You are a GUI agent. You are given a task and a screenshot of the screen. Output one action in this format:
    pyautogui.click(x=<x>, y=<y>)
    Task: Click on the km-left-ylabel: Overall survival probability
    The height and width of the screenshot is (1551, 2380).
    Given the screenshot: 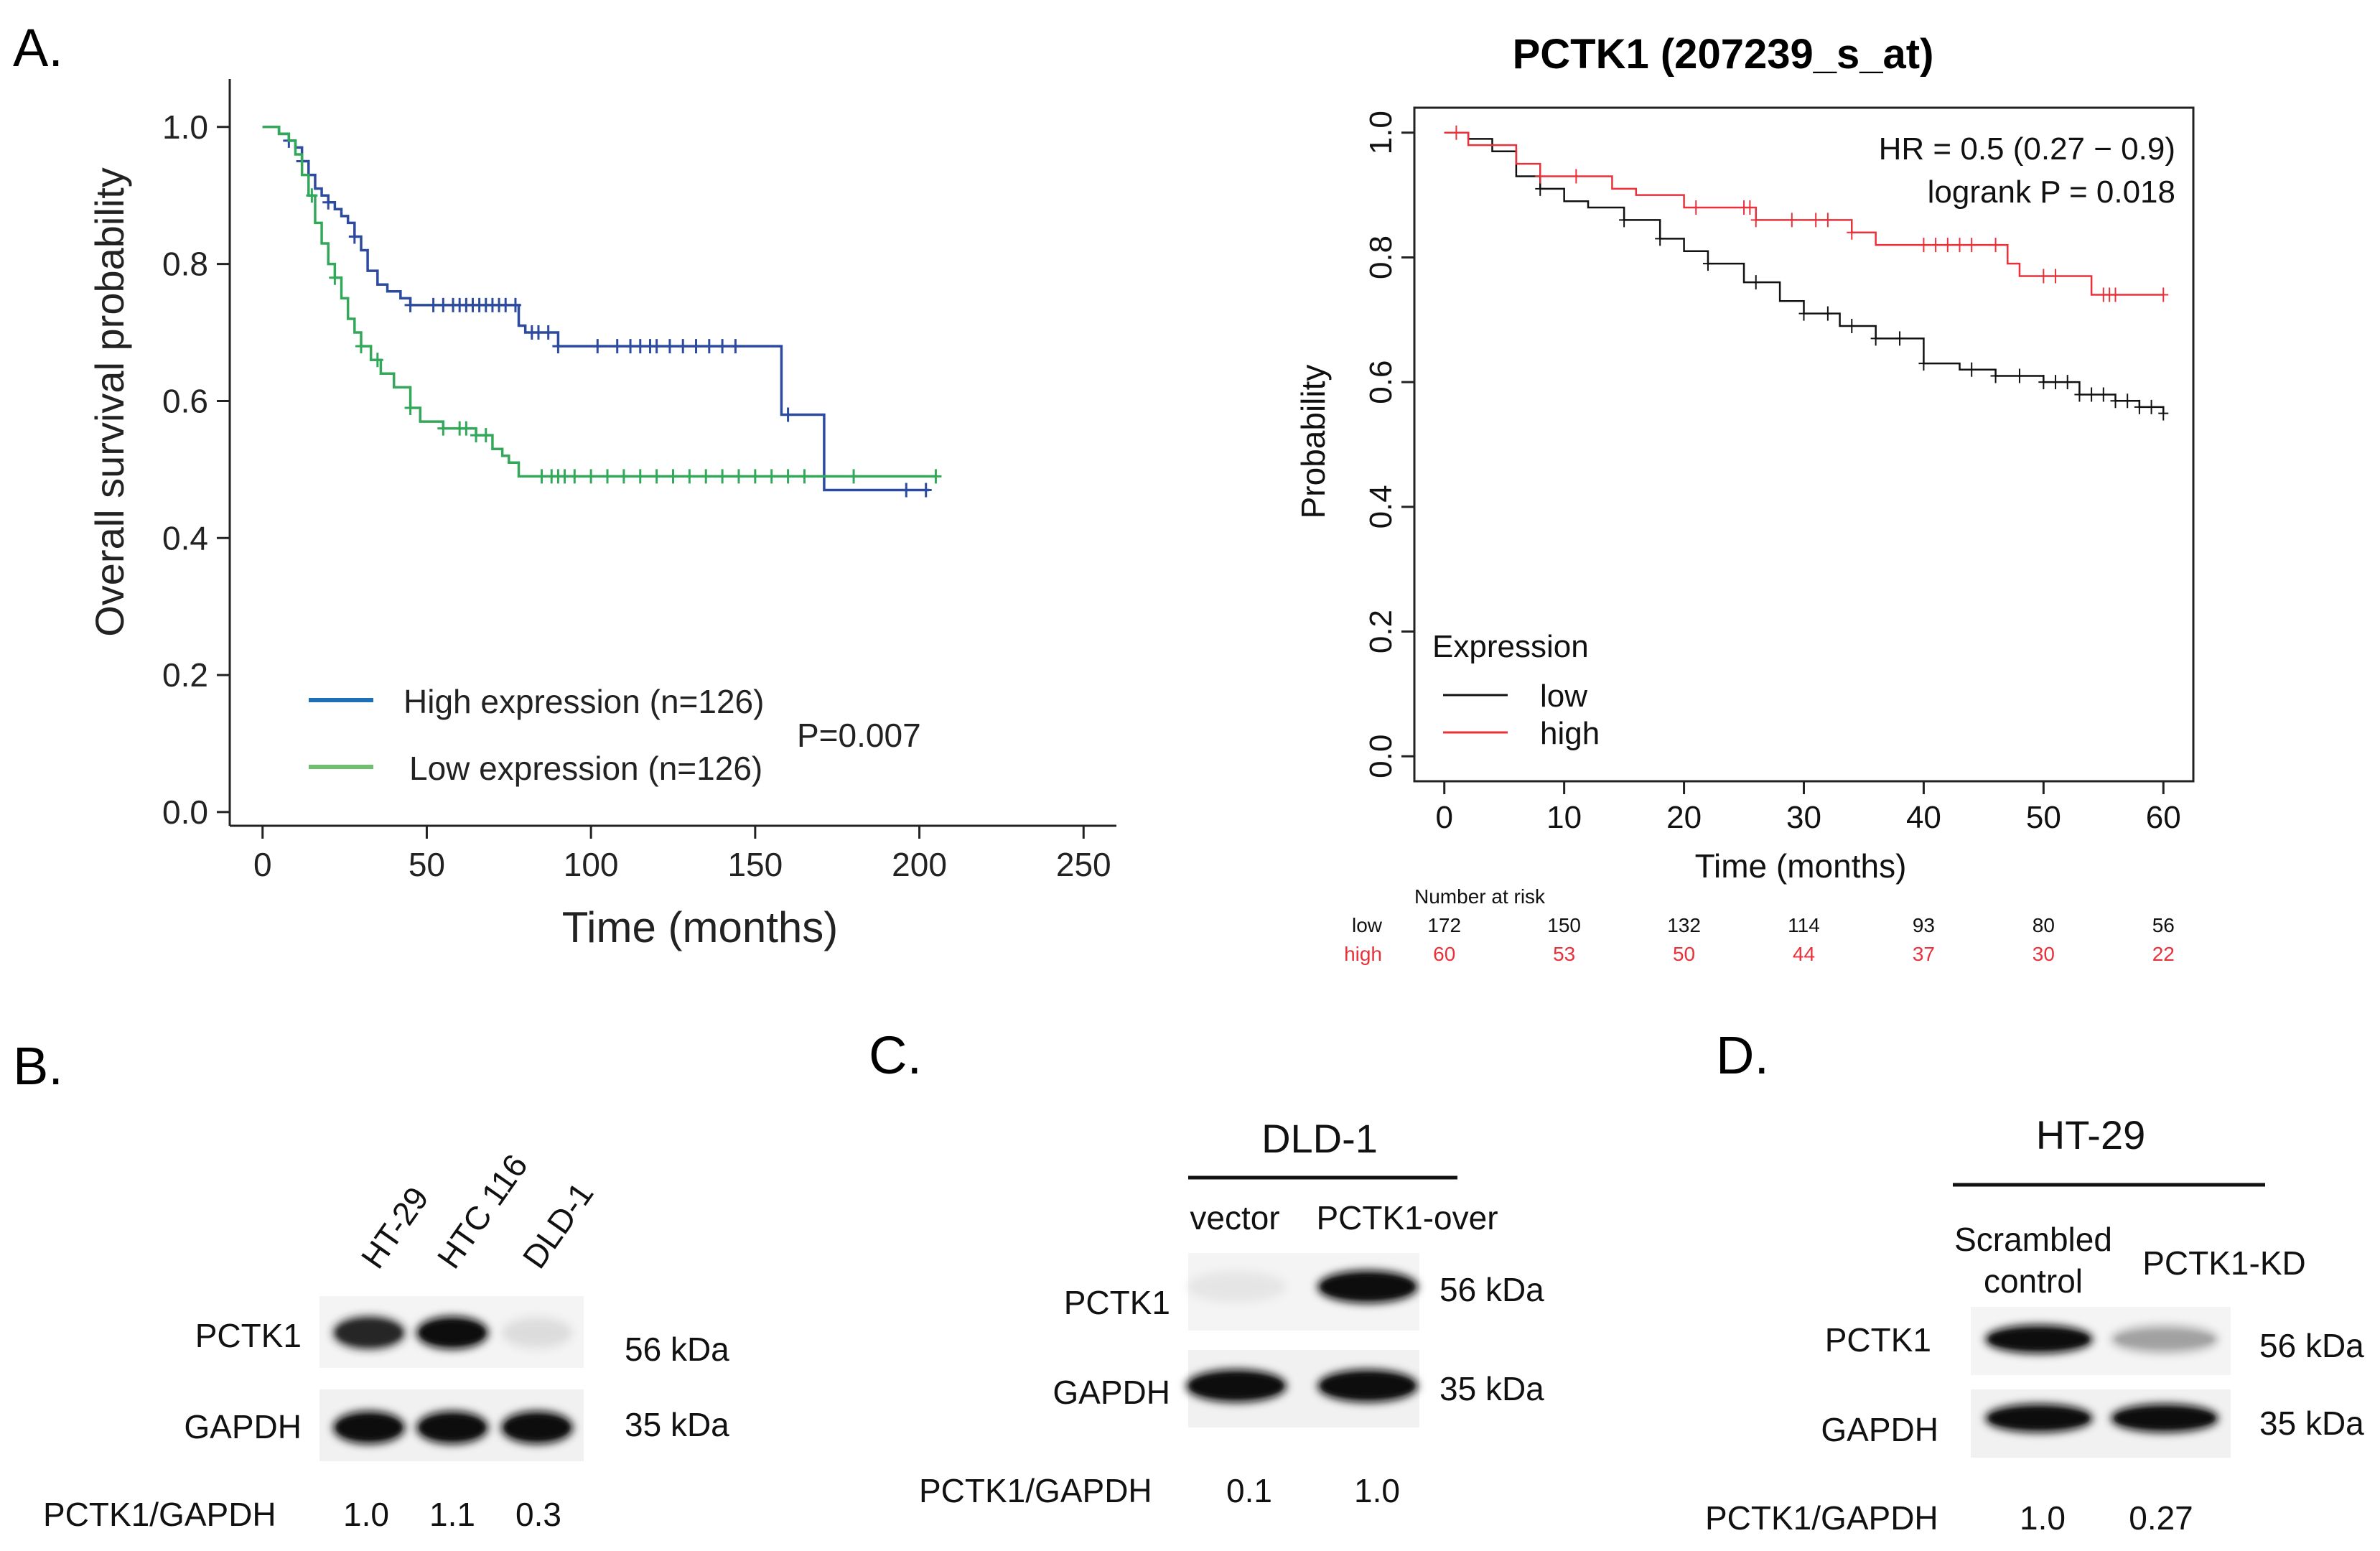 What is the action you would take?
    pyautogui.click(x=109, y=402)
    